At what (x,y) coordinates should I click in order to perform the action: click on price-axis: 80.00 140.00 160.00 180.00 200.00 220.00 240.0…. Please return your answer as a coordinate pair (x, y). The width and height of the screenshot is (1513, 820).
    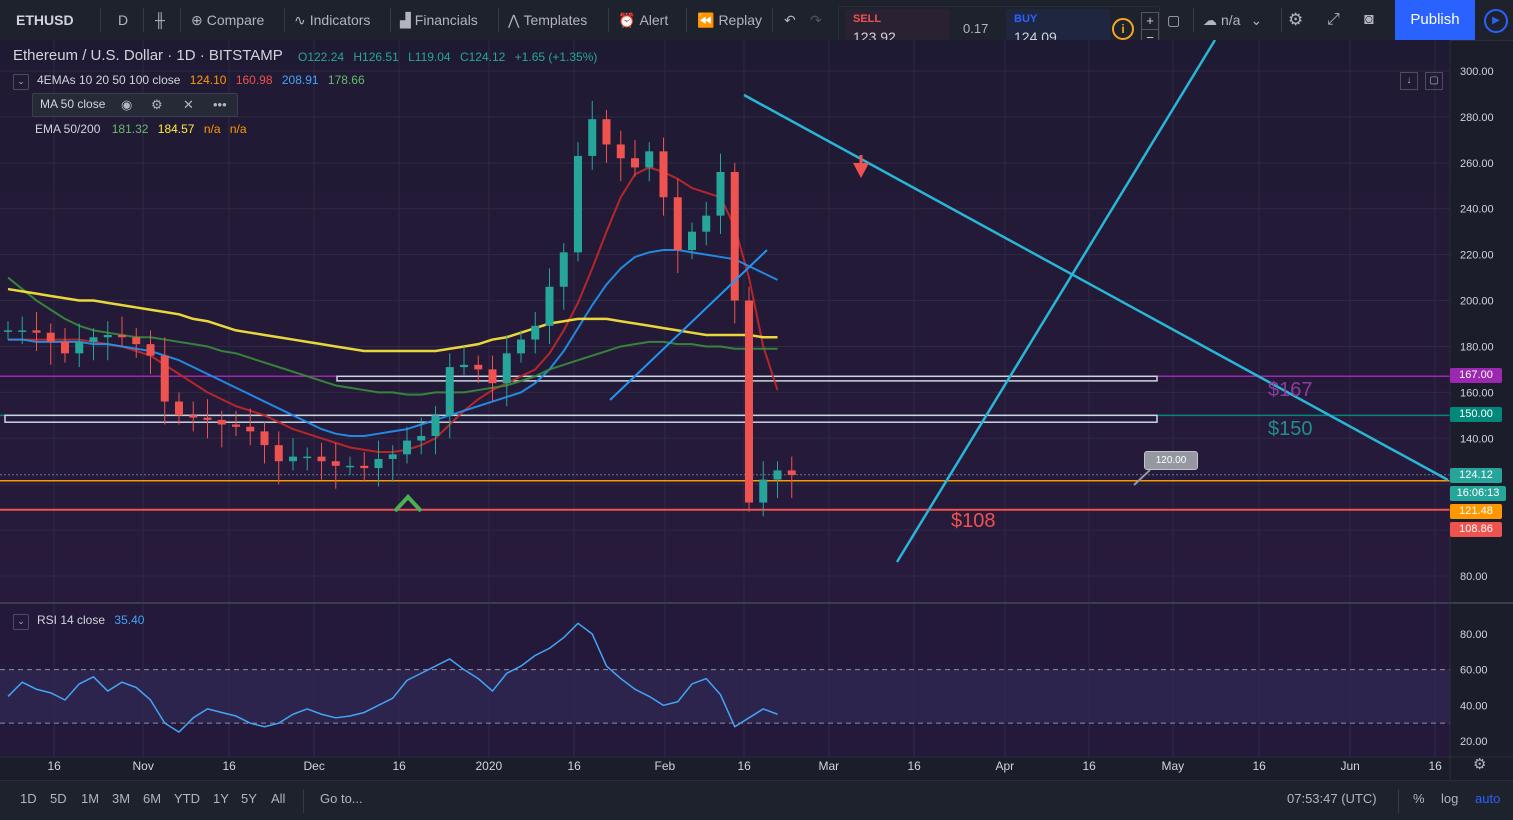
    Looking at the image, I should click on (1477, 324).